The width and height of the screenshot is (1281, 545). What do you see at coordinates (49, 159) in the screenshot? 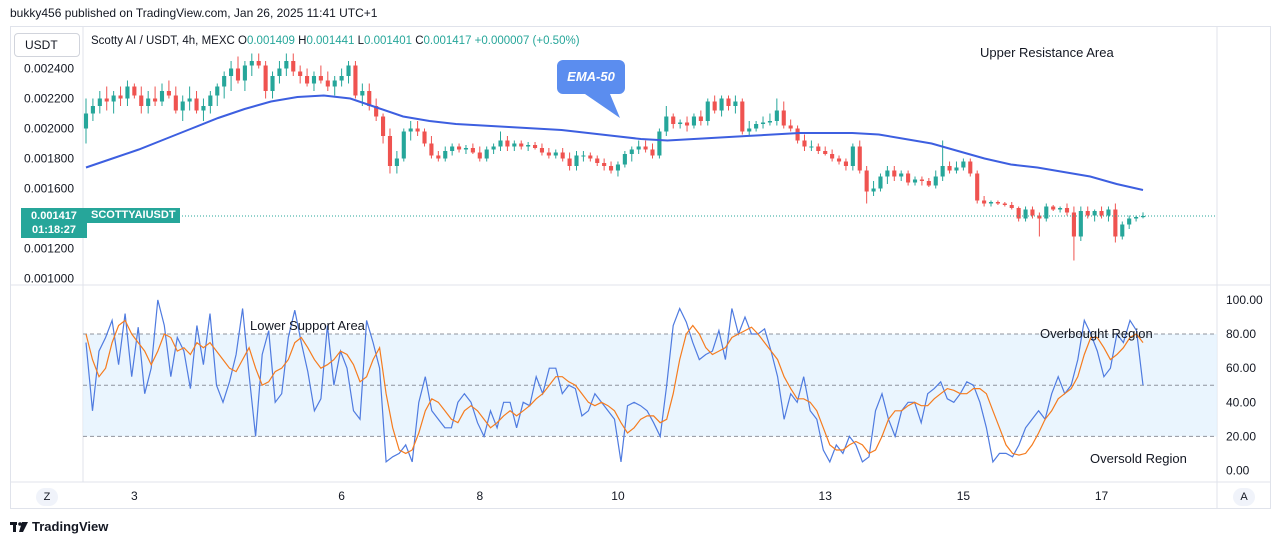
I see `price-tick-label: 0.001800` at bounding box center [49, 159].